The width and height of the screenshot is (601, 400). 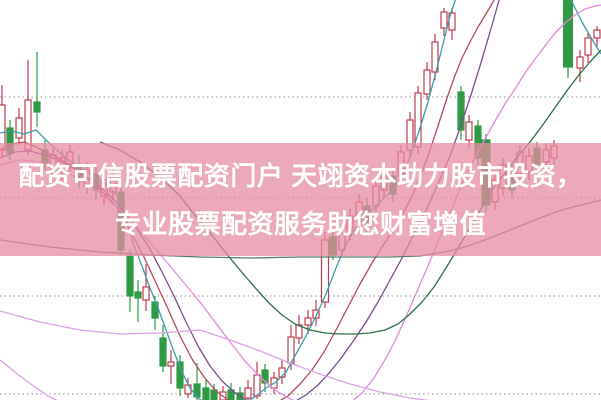 I want to click on promo-banner-line-1: 配资可信股票配资门户 天翊资本助力股市投资，, so click(x=300, y=175).